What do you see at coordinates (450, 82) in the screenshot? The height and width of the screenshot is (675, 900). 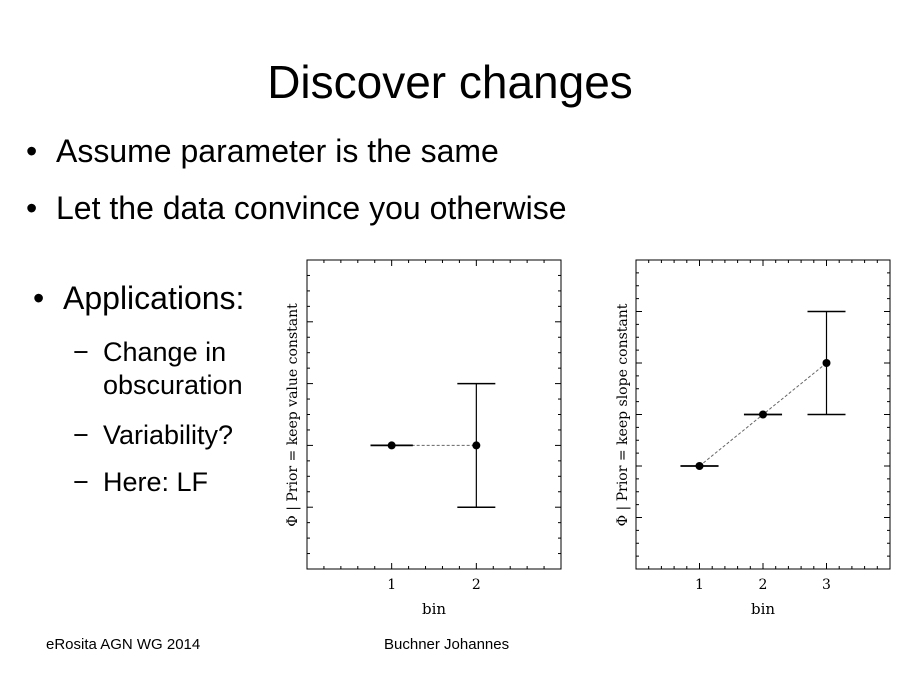 I see `slide-title: Discover changes` at bounding box center [450, 82].